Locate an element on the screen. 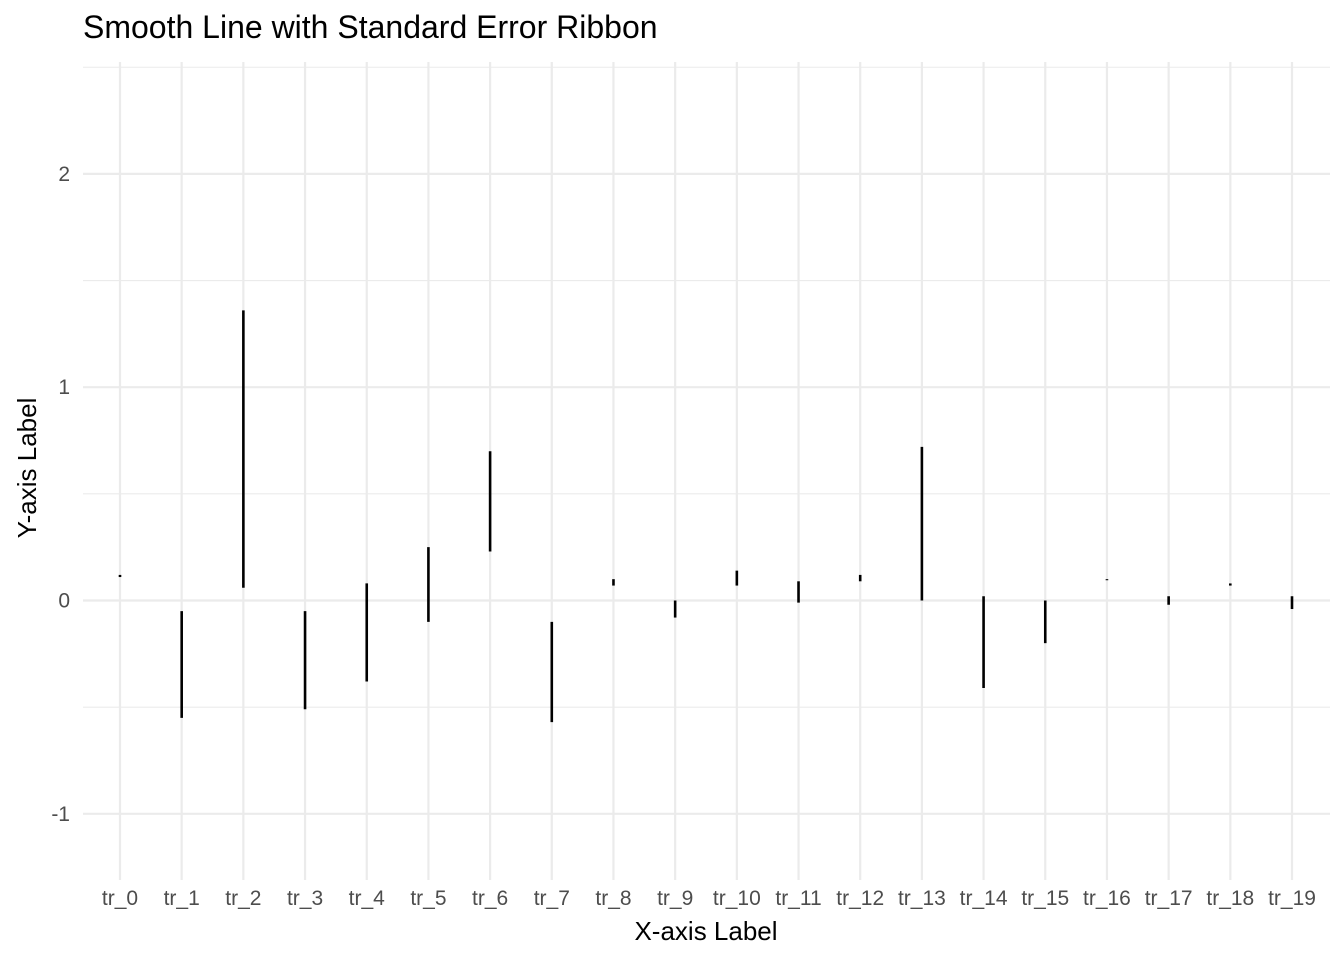  x-tick-label: tr_11 is located at coordinates (798, 898).